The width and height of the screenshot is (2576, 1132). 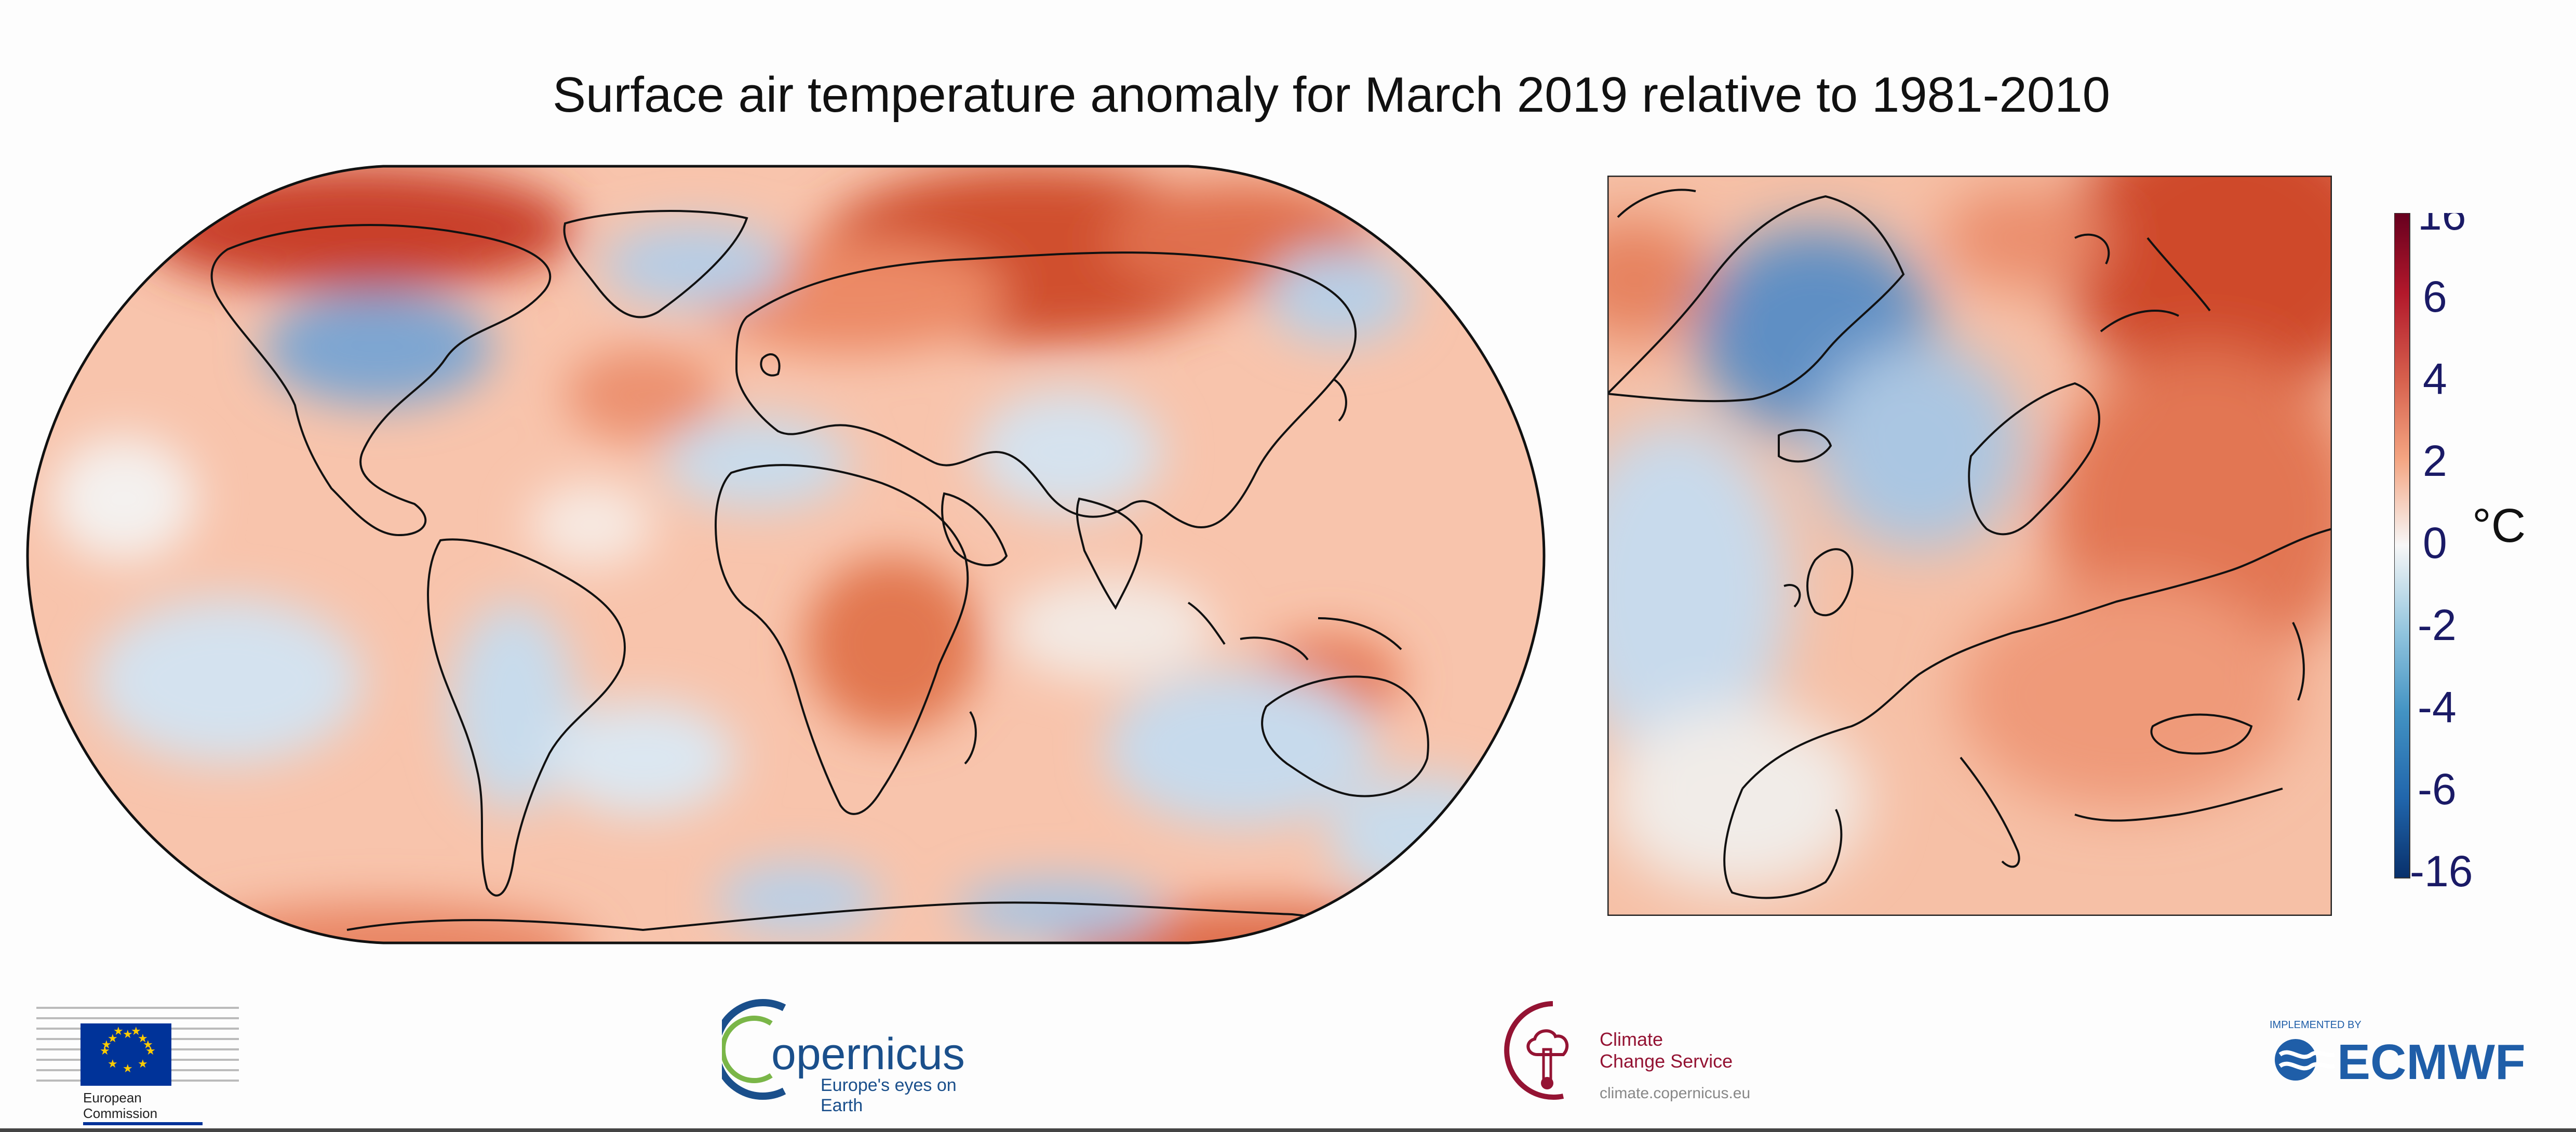 What do you see at coordinates (2438, 707) in the screenshot?
I see `colorbar-tick-label: -4` at bounding box center [2438, 707].